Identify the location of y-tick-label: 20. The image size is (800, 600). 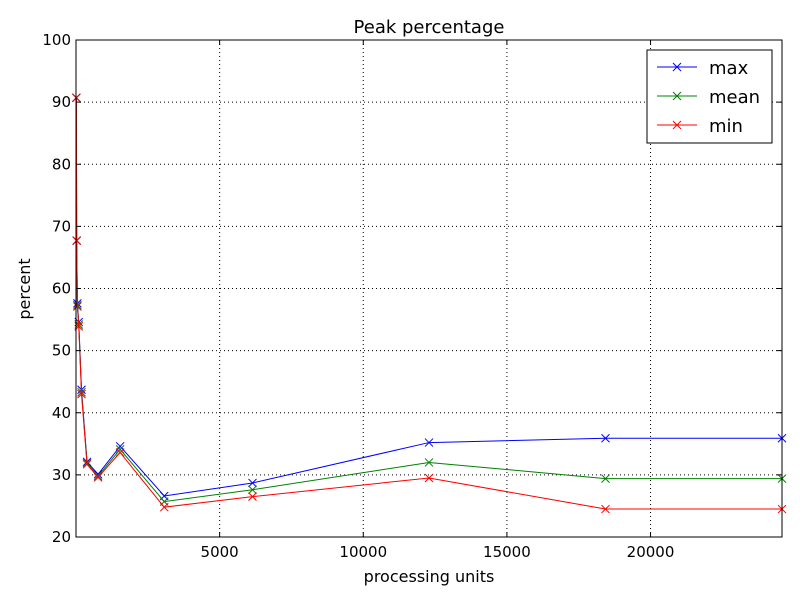
(61, 537).